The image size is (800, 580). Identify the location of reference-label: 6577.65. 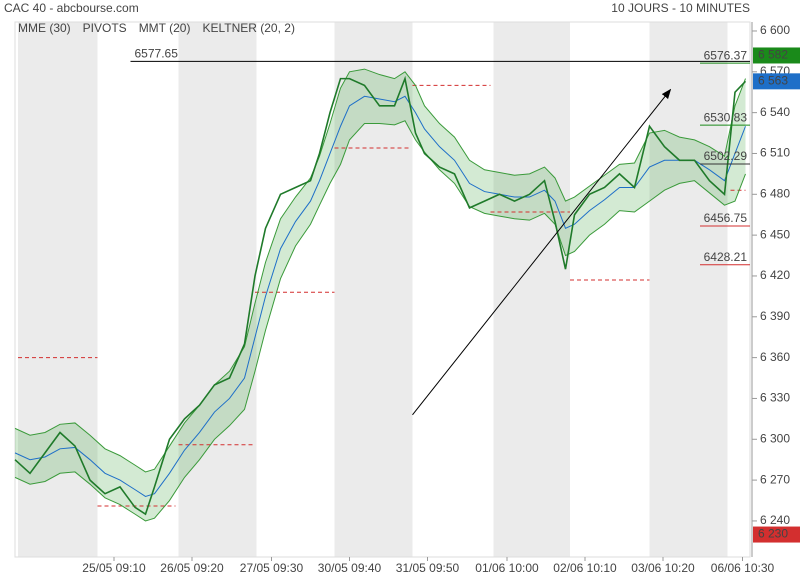
(157, 54).